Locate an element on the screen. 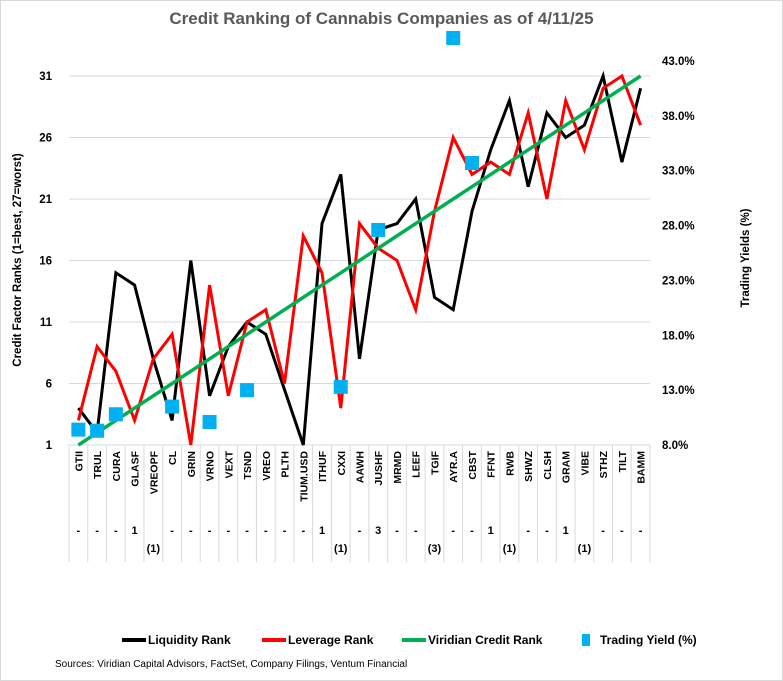 Image resolution: width=783 pixels, height=681 pixels. category-label: VEXT is located at coordinates (229, 464).